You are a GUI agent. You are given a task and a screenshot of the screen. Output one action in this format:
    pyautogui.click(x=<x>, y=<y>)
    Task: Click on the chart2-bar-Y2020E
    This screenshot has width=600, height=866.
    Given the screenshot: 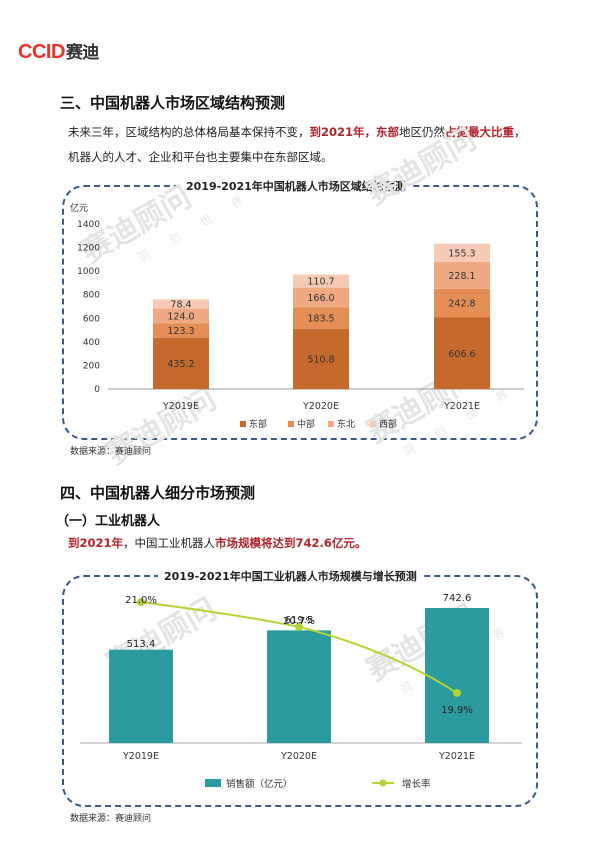 What is the action you would take?
    pyautogui.click(x=299, y=686)
    